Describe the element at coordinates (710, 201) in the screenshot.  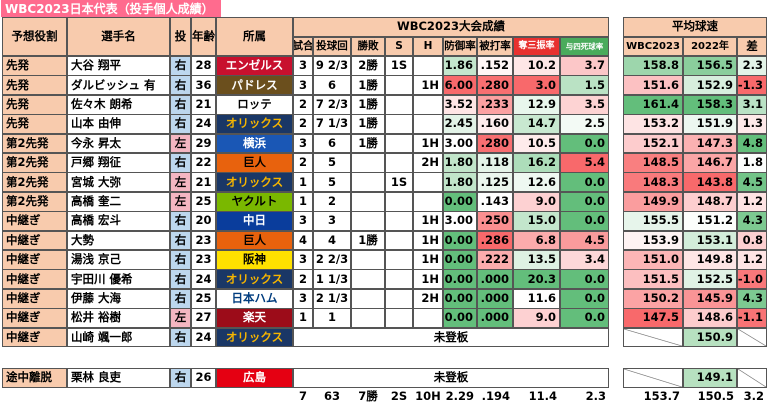
I see `row-v-2022: 148.7` at that location.